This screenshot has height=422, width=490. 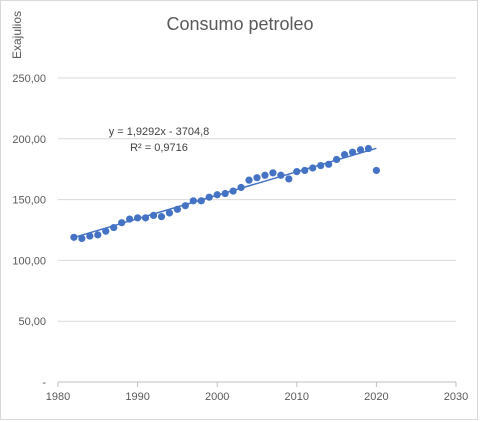 I want to click on y-tick-label: 50,00, so click(x=32, y=322).